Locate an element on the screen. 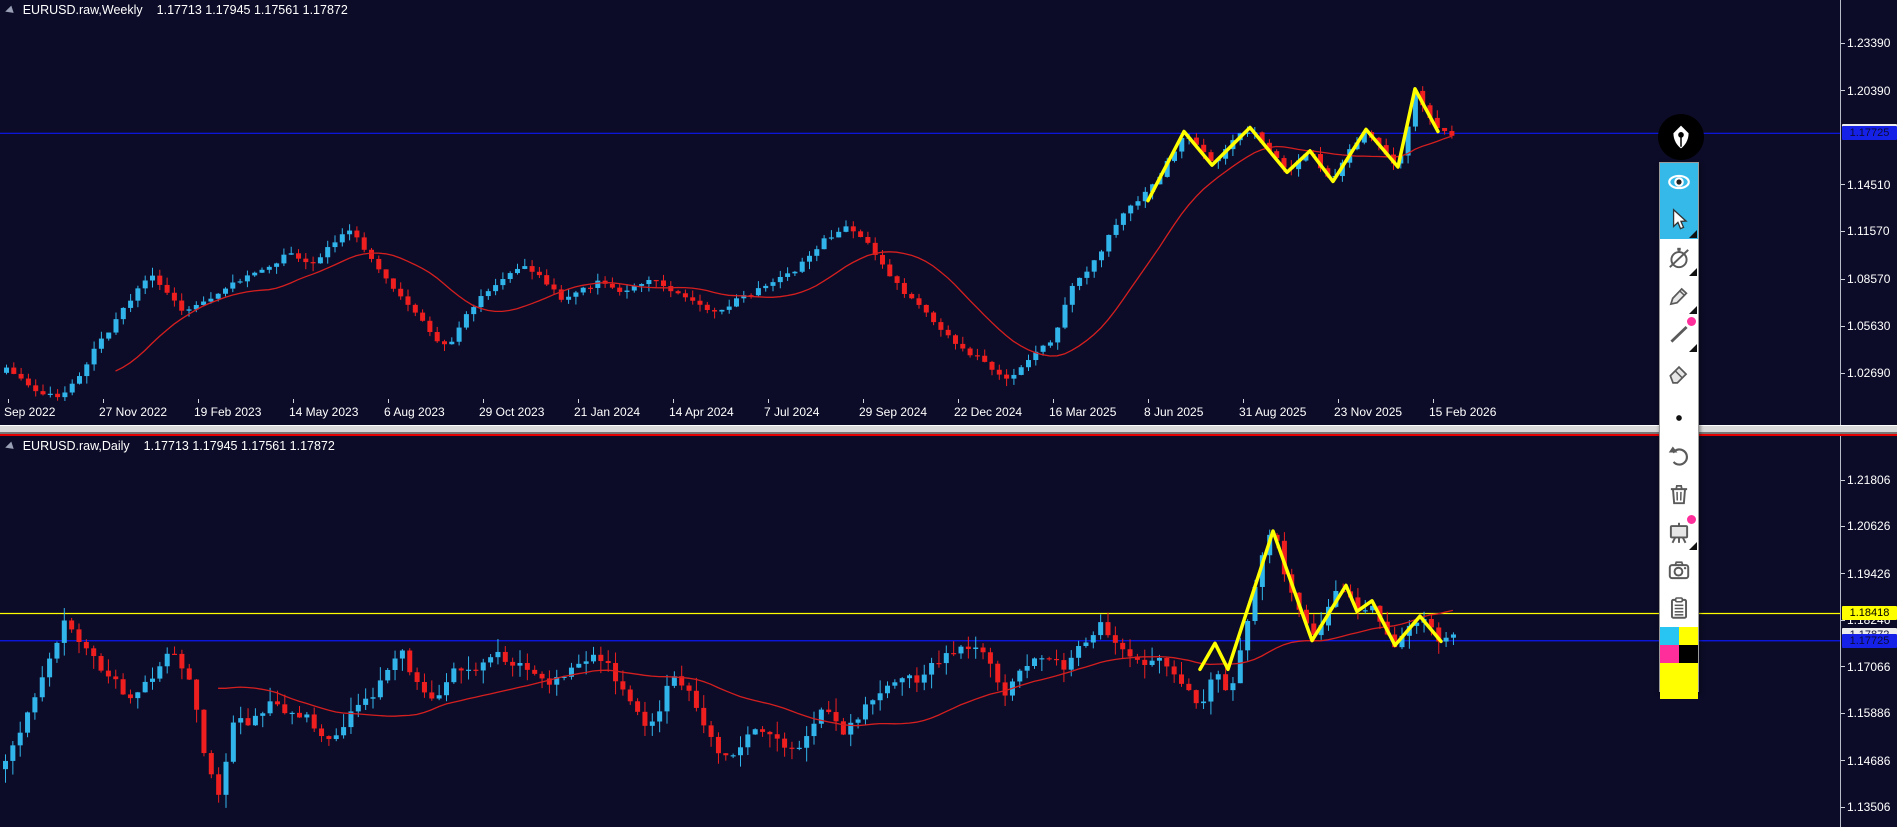 The image size is (1897, 827). target-line-price-tag: 1.18418 is located at coordinates (1869, 613).